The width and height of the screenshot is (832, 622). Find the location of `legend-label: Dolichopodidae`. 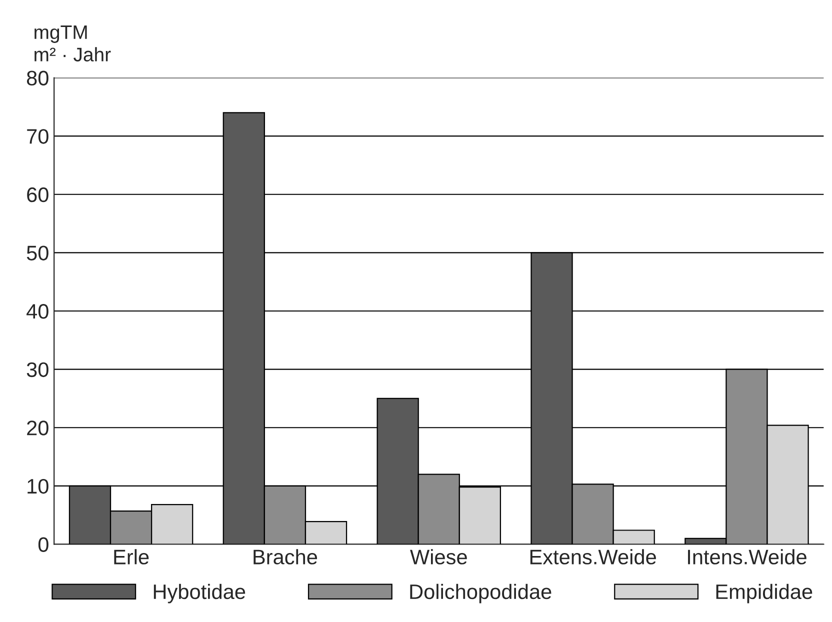

legend-label: Dolichopodidae is located at coordinates (481, 594).